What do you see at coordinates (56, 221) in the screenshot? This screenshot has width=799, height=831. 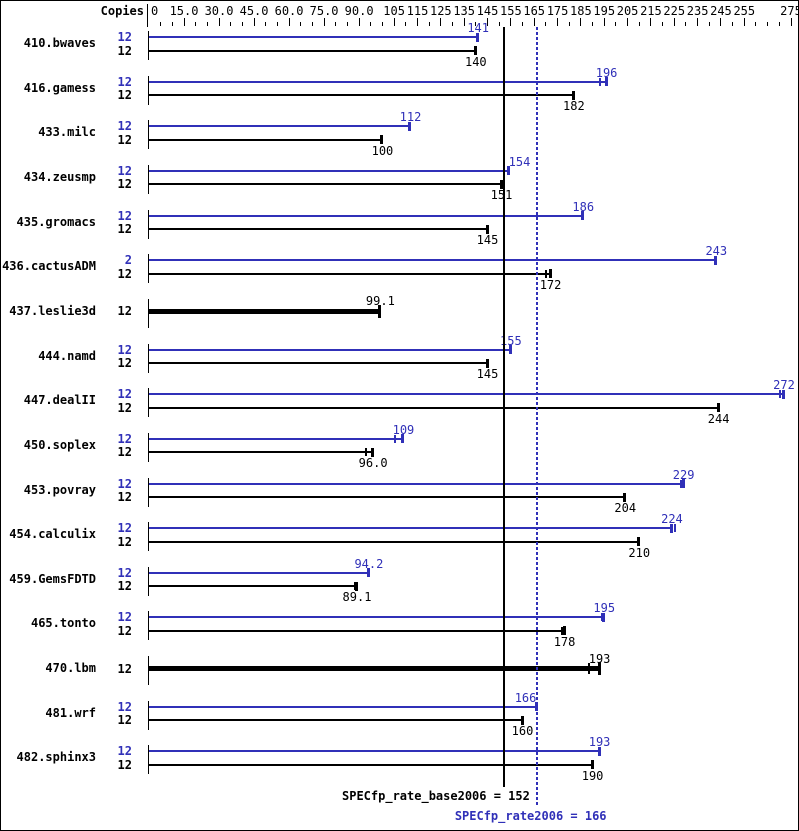 I see `benchmark-name: 435.gromacs` at bounding box center [56, 221].